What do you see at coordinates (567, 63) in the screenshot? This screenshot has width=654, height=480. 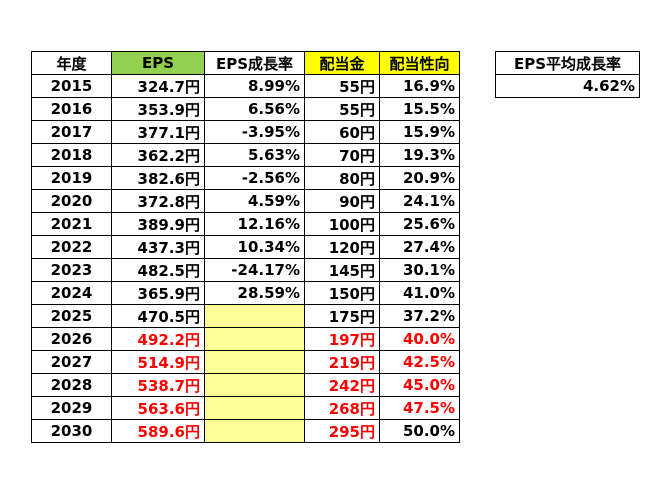 I see `header-eps-average-growth: EPS平均成長率` at bounding box center [567, 63].